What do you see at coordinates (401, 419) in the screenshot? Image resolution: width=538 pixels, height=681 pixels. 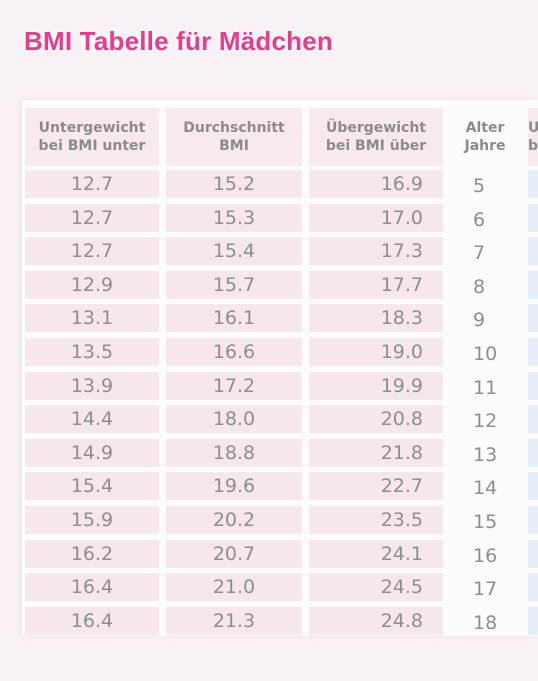 I see `cell-overweight-value: 20.8` at bounding box center [401, 419].